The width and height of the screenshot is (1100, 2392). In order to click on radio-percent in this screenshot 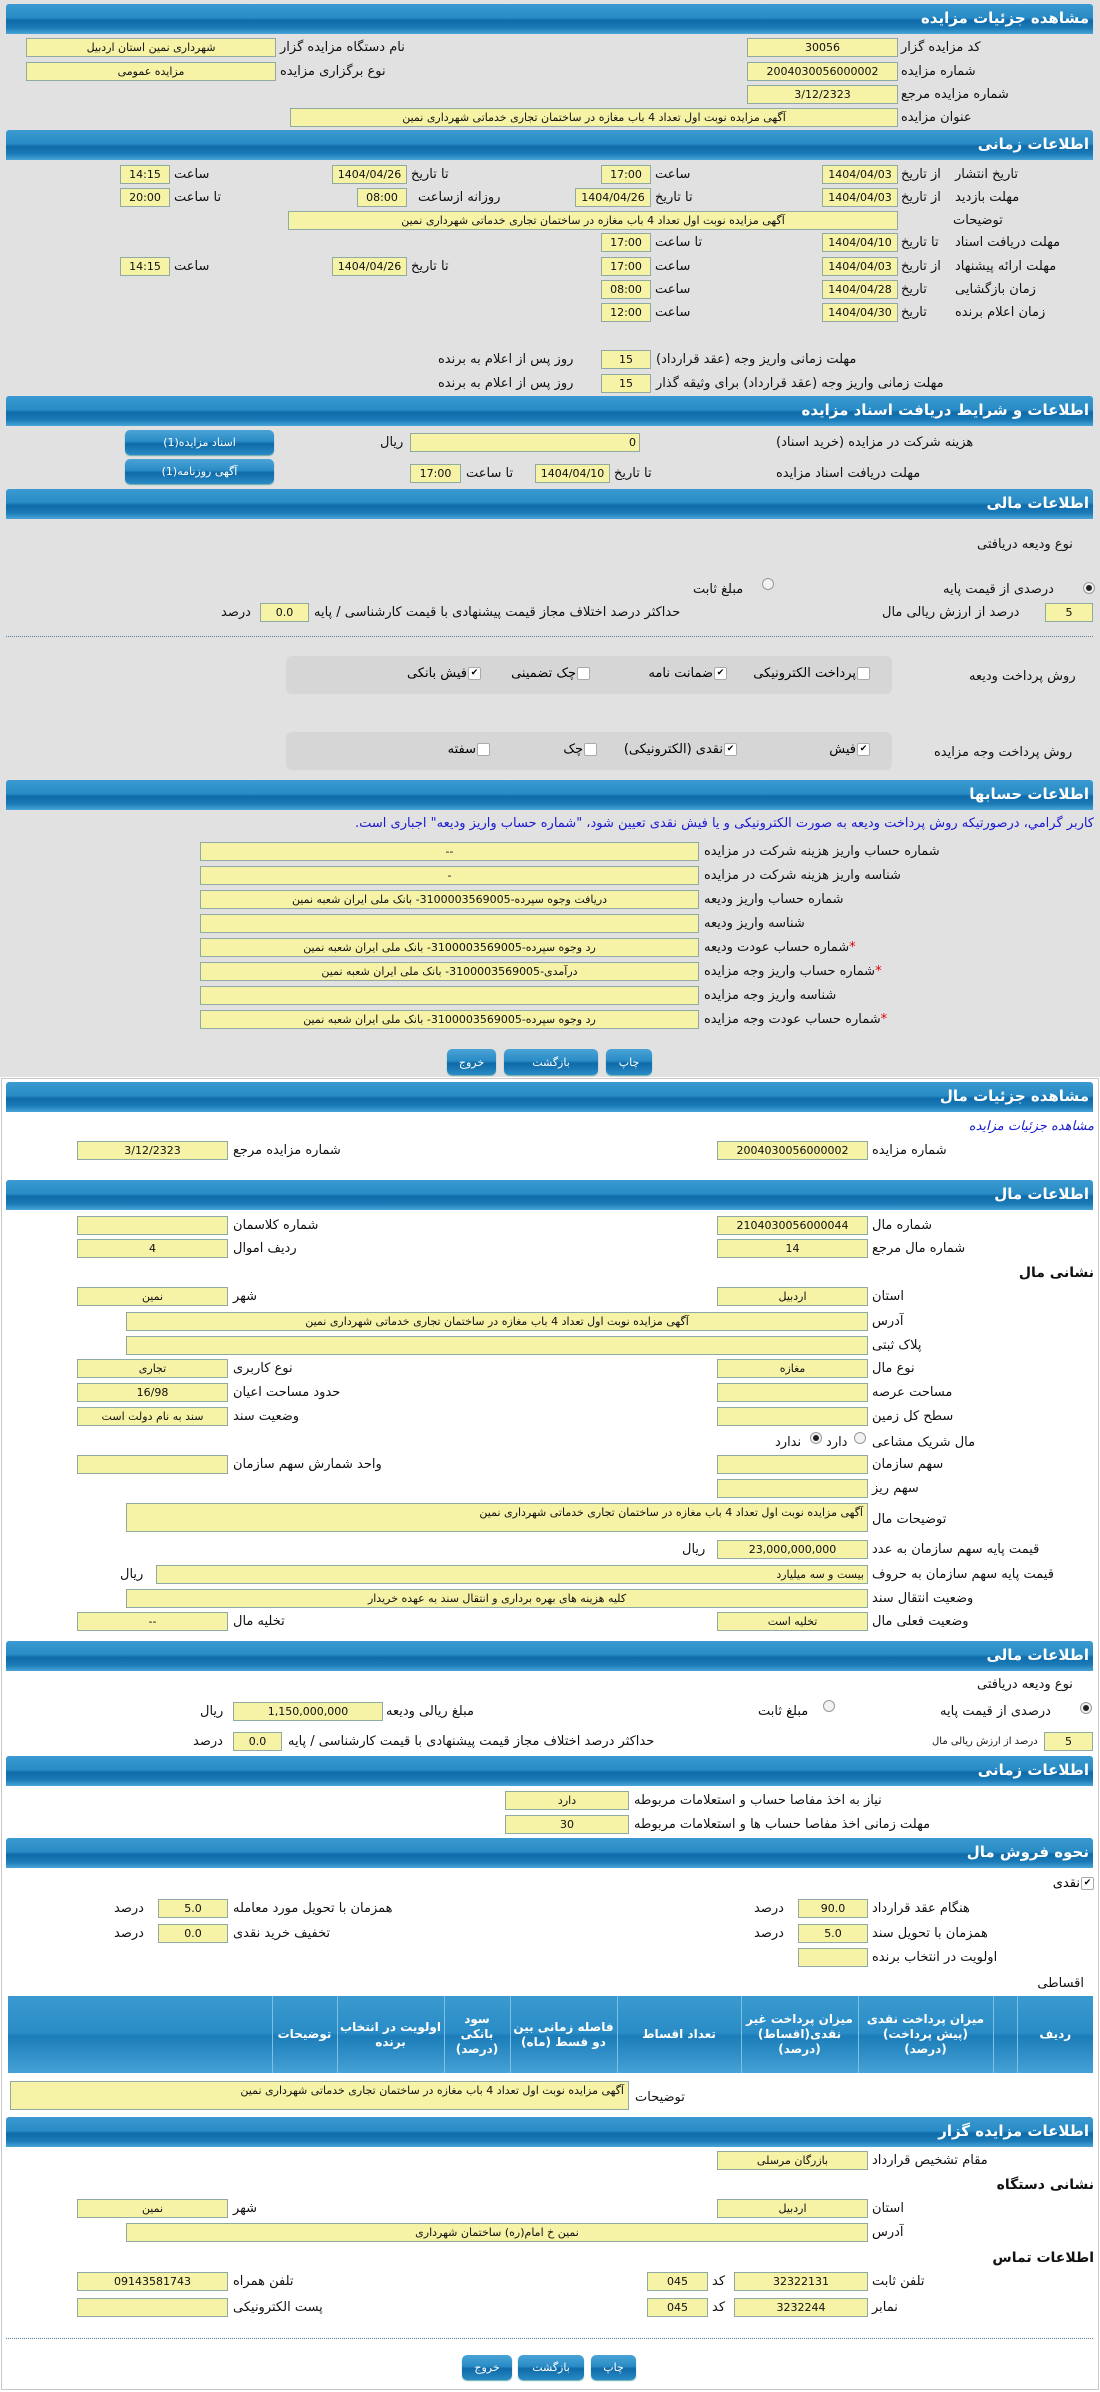, I will do `click(1089, 588)`.